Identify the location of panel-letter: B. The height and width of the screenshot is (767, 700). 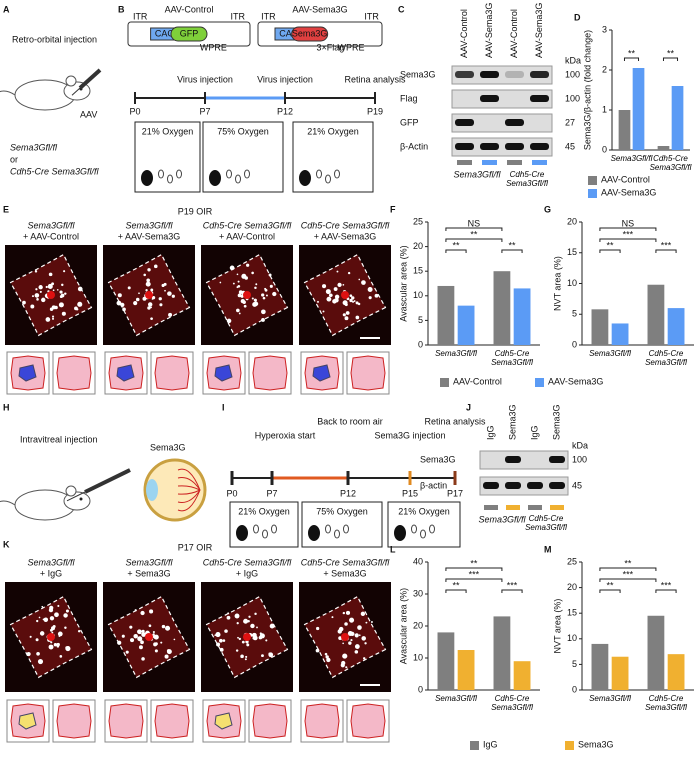
(121, 9).